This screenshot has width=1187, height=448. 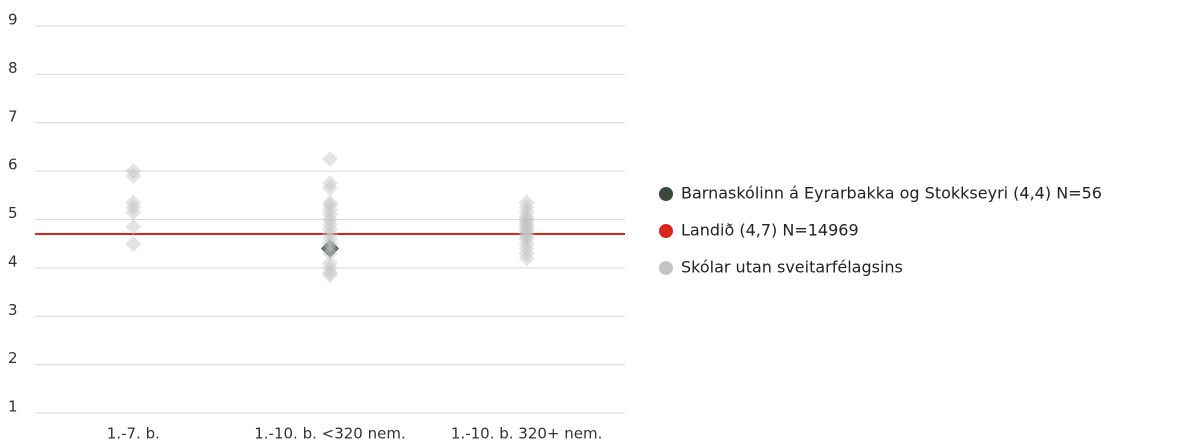 What do you see at coordinates (13, 310) in the screenshot?
I see `y-tick-label: 3` at bounding box center [13, 310].